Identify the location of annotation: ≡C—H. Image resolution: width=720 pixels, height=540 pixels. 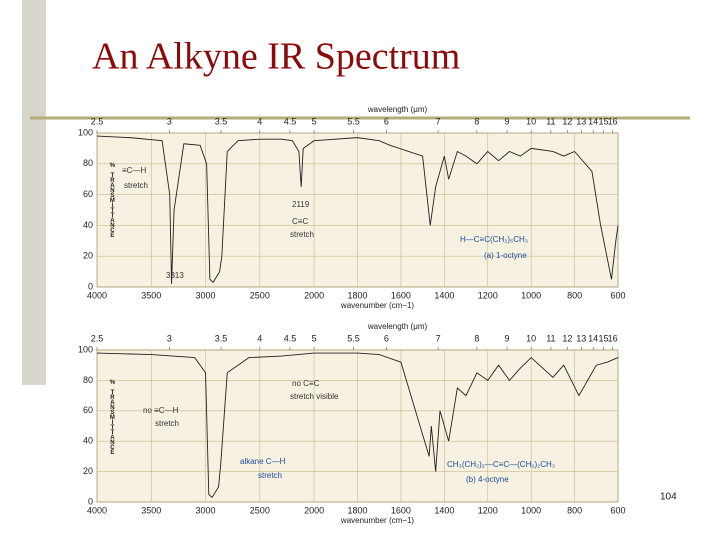
(134, 170).